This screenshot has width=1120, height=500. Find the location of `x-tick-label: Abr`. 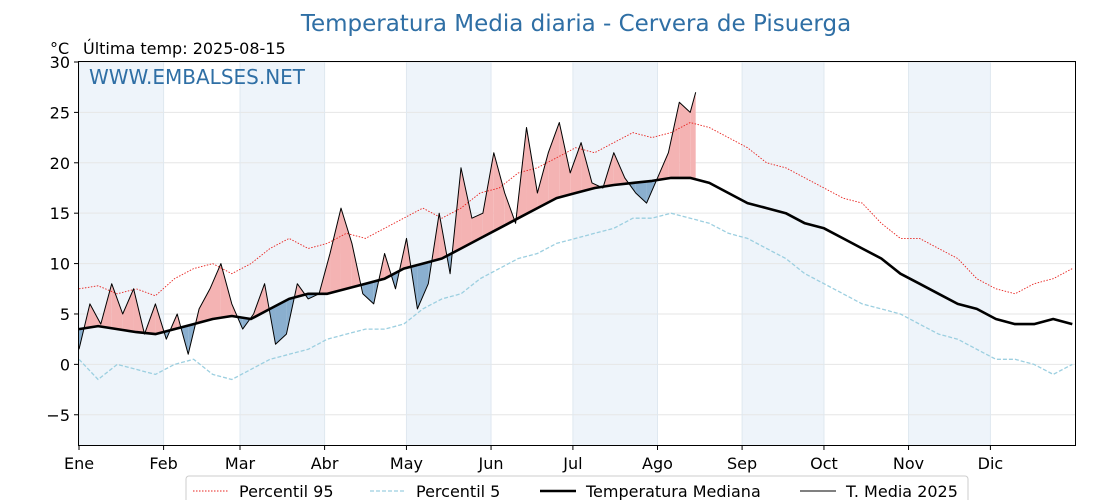

x-tick-label: Abr is located at coordinates (325, 463).